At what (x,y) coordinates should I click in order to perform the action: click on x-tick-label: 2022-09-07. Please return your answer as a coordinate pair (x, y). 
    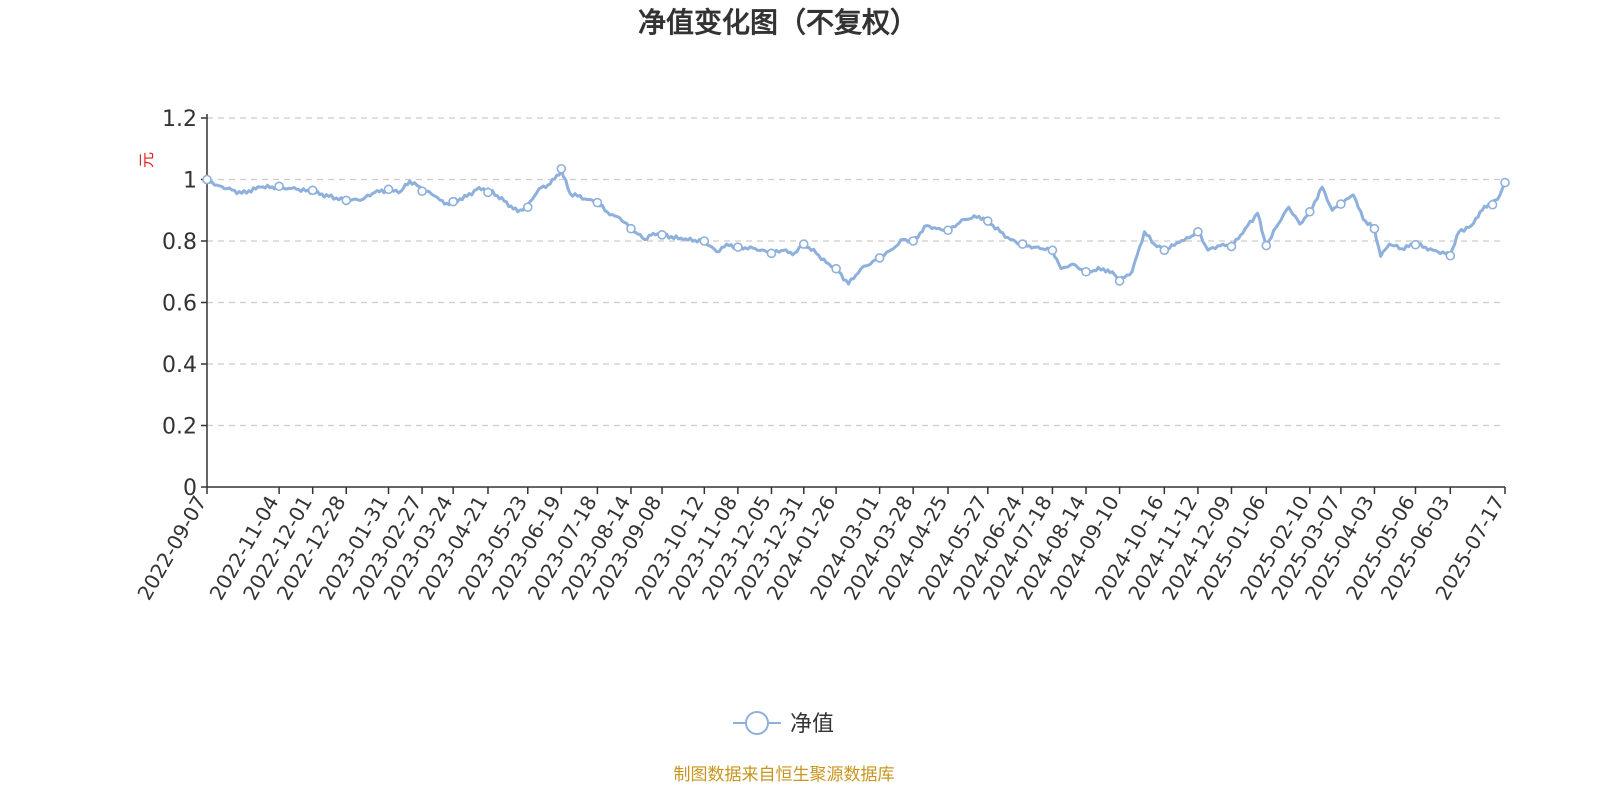
    Looking at the image, I should click on (171, 548).